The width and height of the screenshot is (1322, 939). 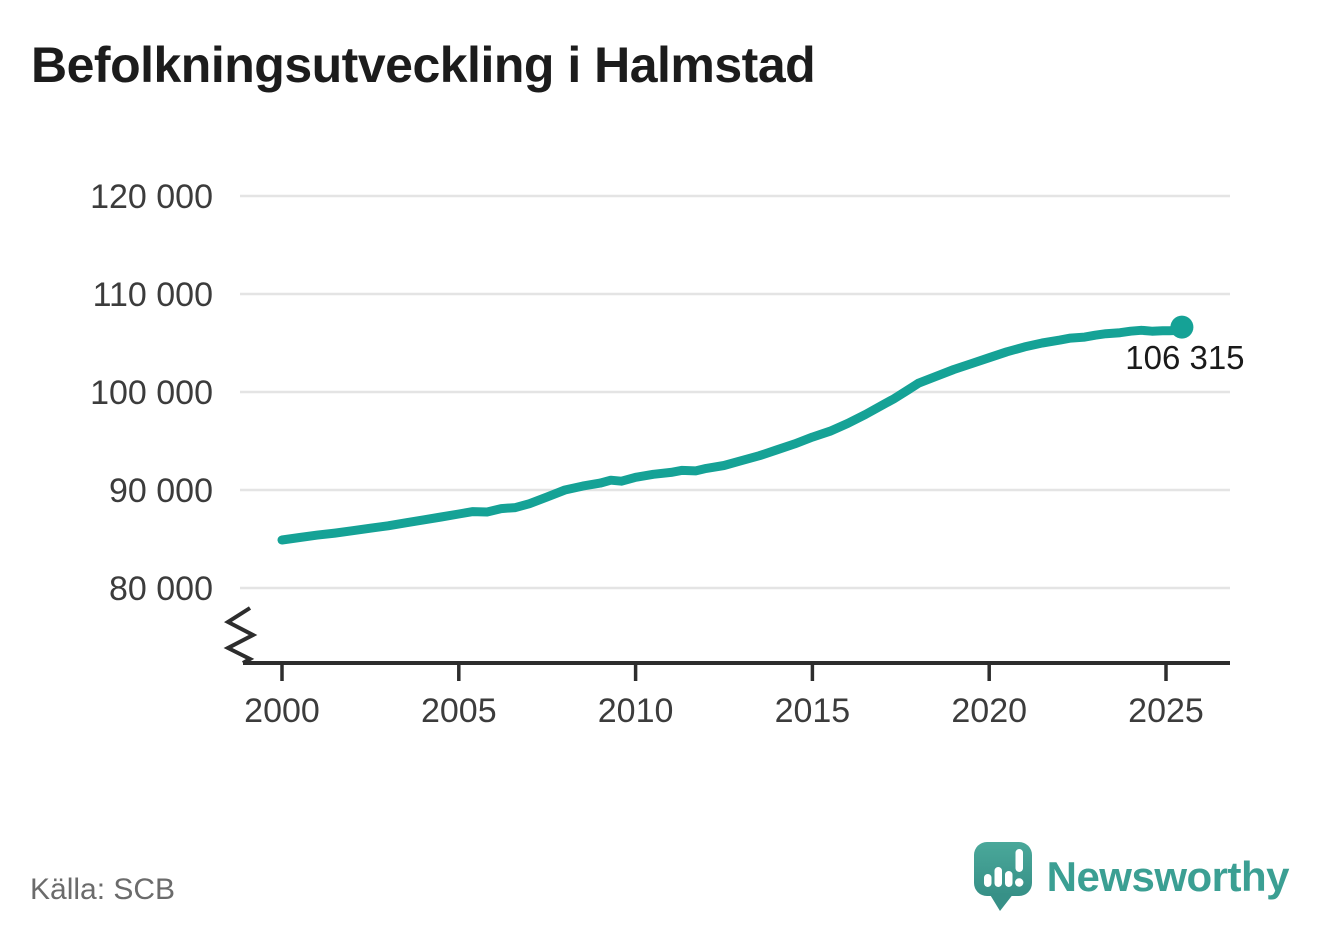 What do you see at coordinates (151, 197) in the screenshot?
I see `y-tick-label: 120 000` at bounding box center [151, 197].